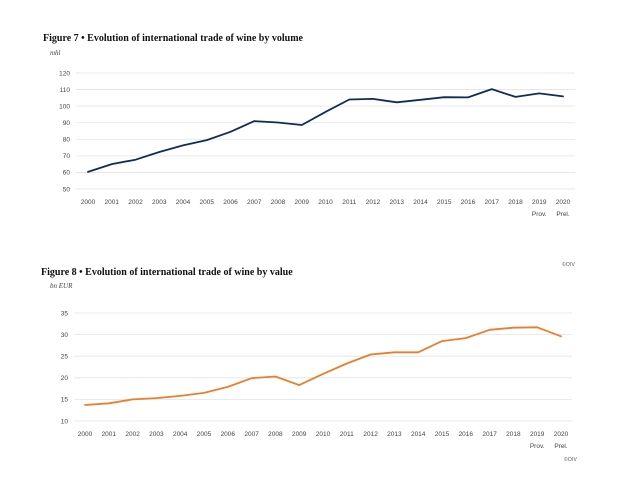 The image size is (622, 488). I want to click on y-tick-label: 35, so click(65, 313).